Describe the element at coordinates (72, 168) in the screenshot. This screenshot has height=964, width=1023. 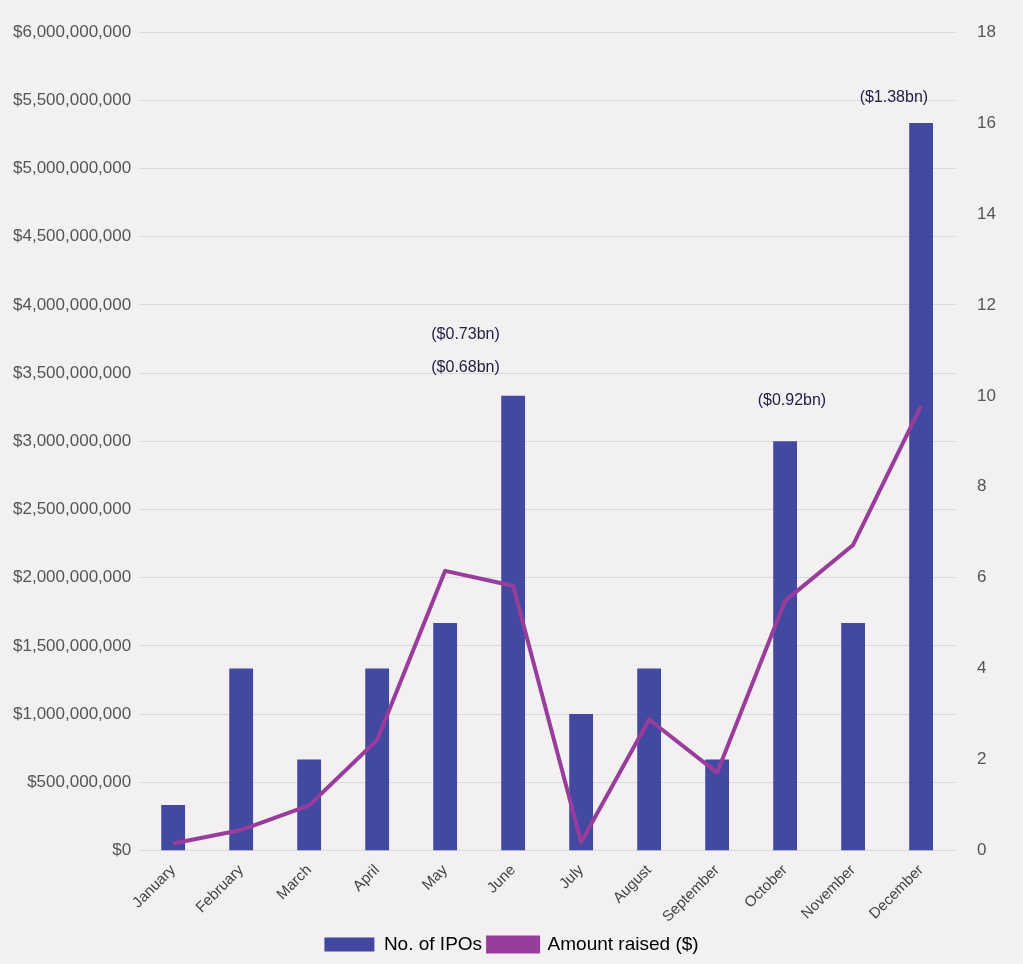
I see `y-tick-label: $5,000,000,000` at that location.